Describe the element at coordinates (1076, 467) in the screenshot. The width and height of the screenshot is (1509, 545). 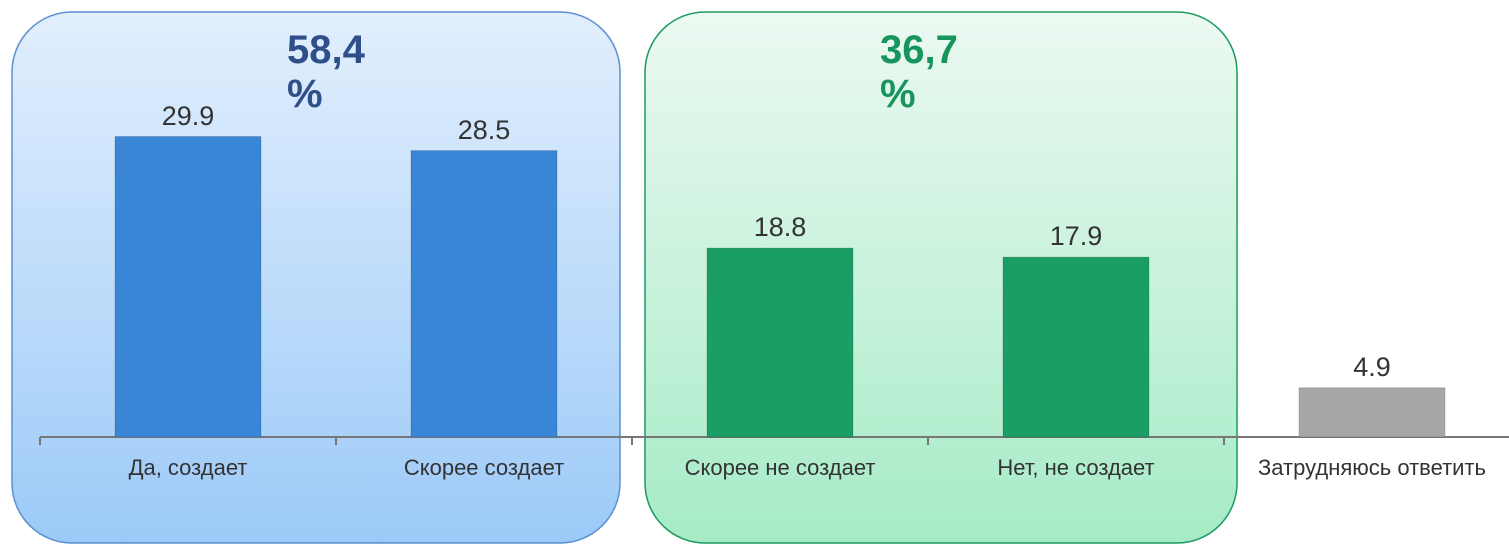
I see `x-tick-label: Нет, не создает` at that location.